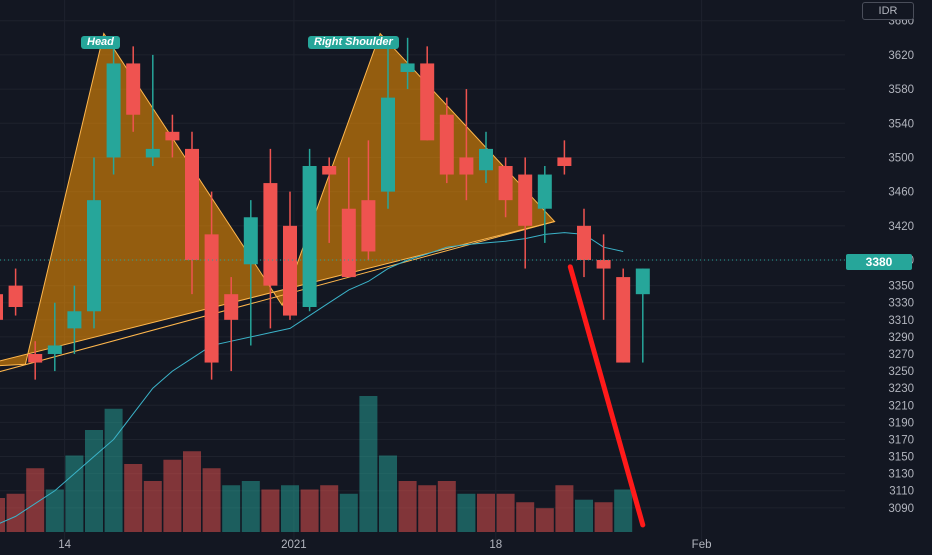 Image resolution: width=932 pixels, height=555 pixels. What do you see at coordinates (901, 458) in the screenshot?
I see `y-tick-label: 3150` at bounding box center [901, 458].